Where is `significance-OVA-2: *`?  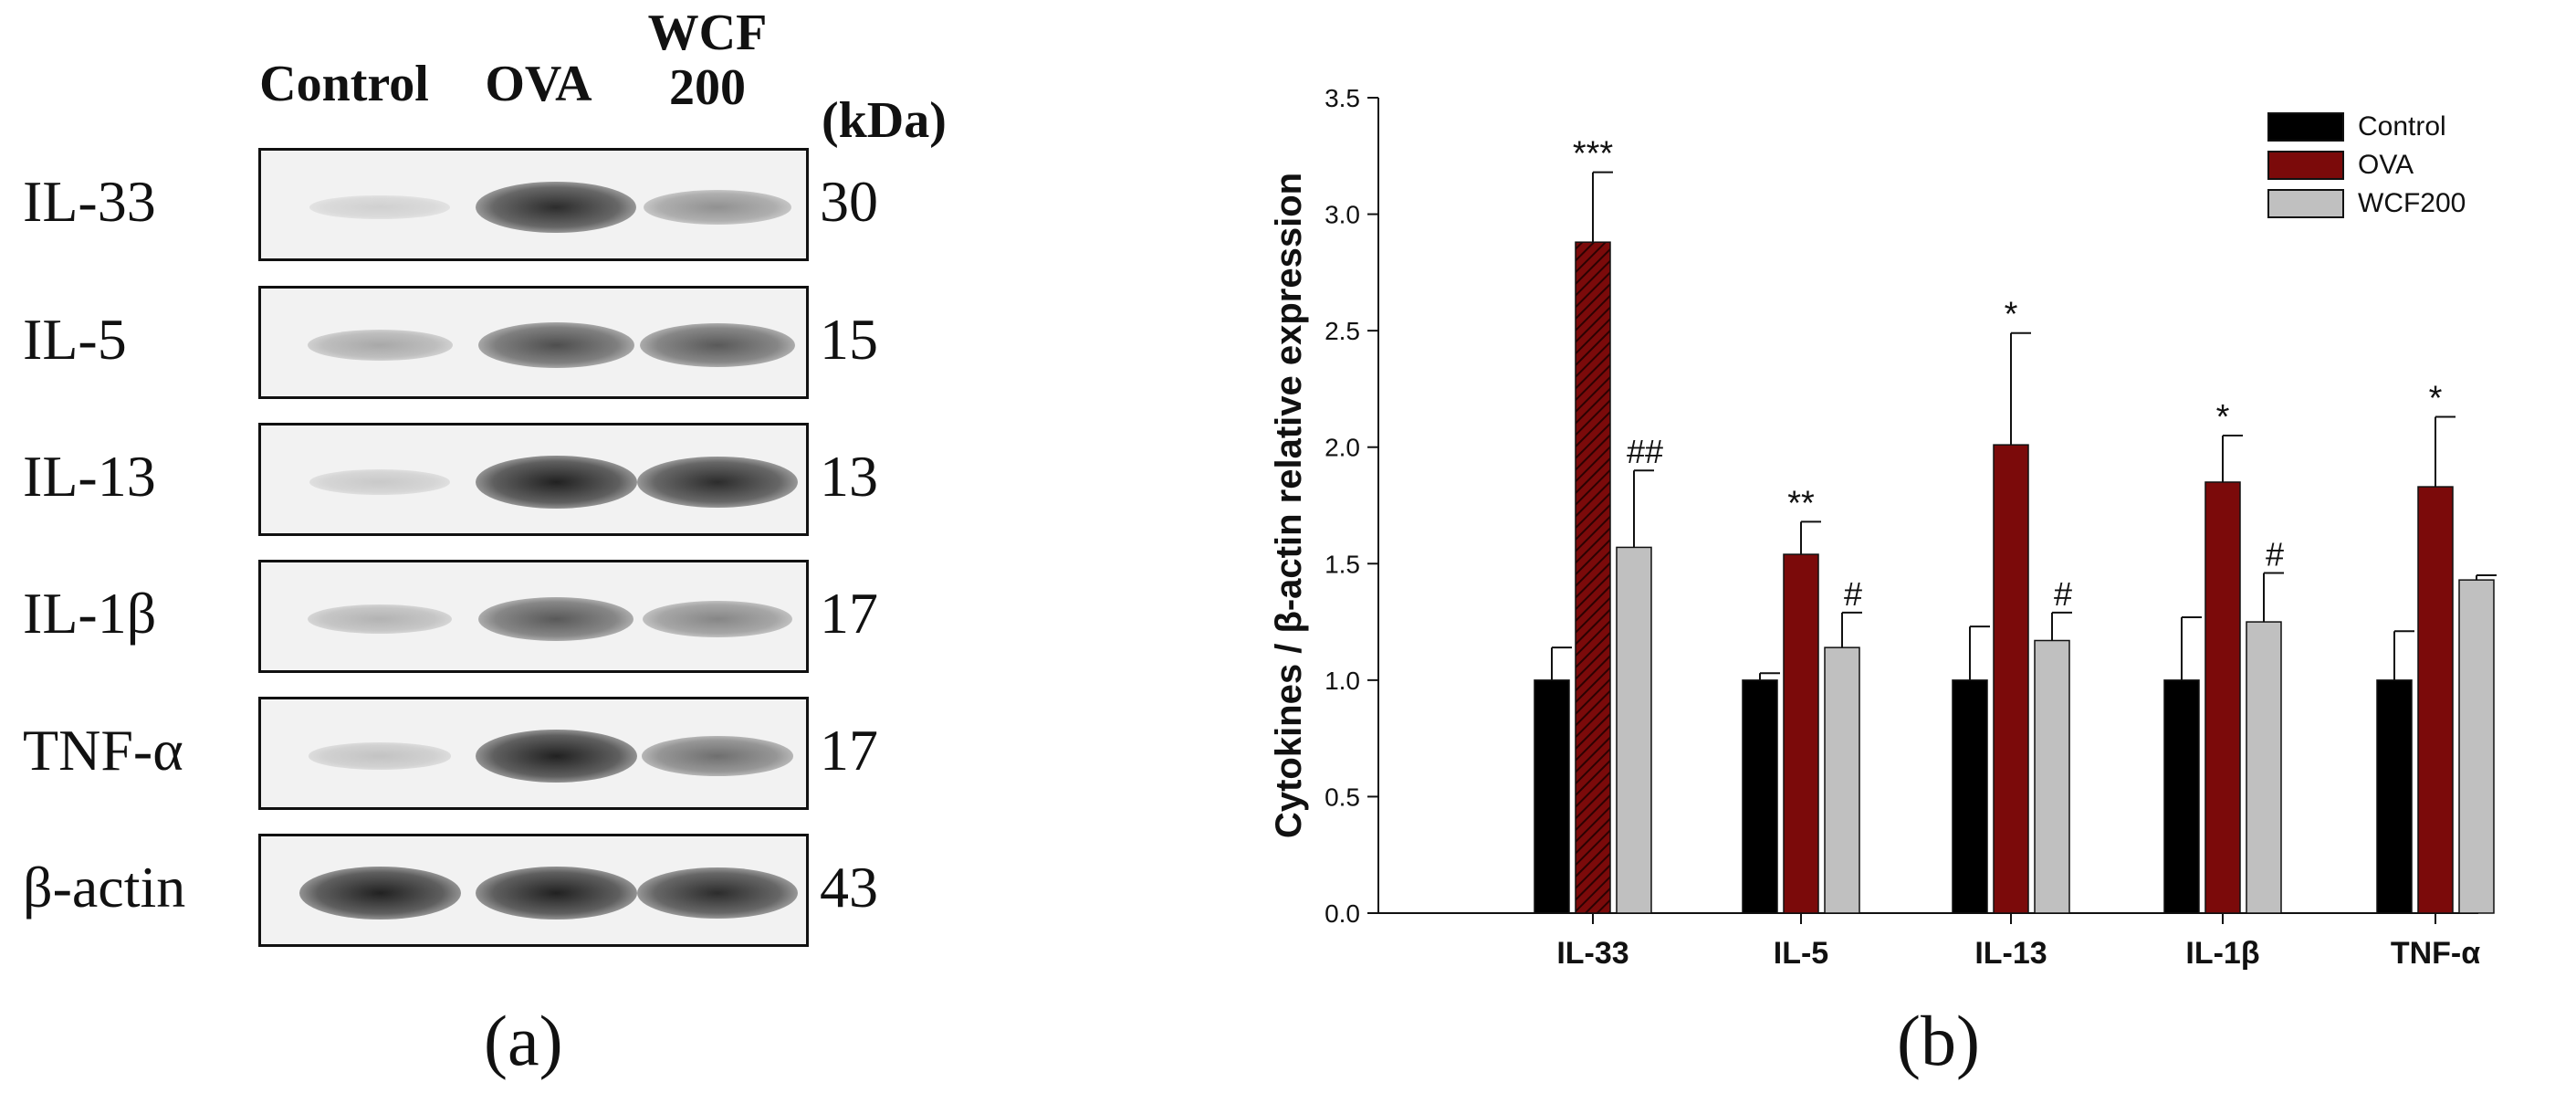
significance-OVA-2: * is located at coordinates (2012, 315).